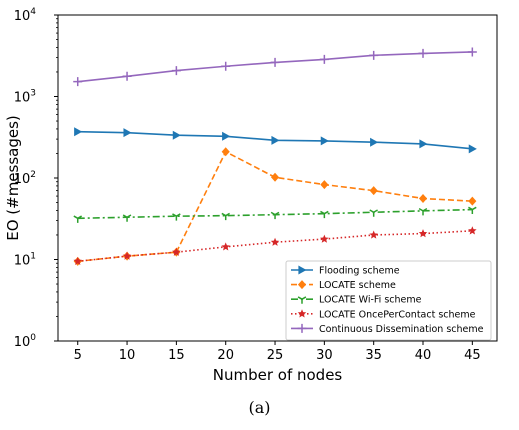 The height and width of the screenshot is (430, 519). I want to click on legend-label: Continuous Dissemination scheme, so click(401, 329).